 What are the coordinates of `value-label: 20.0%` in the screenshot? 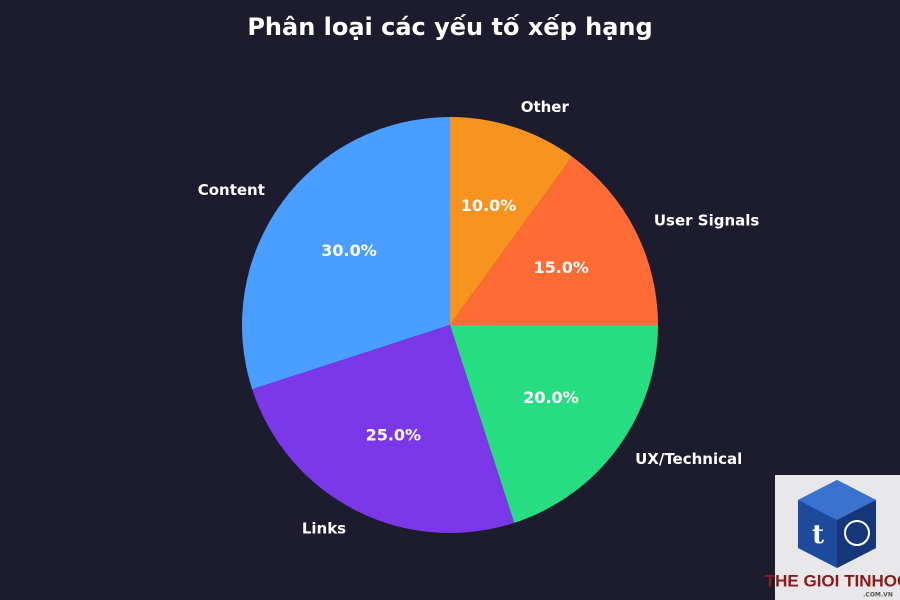 It's located at (551, 397).